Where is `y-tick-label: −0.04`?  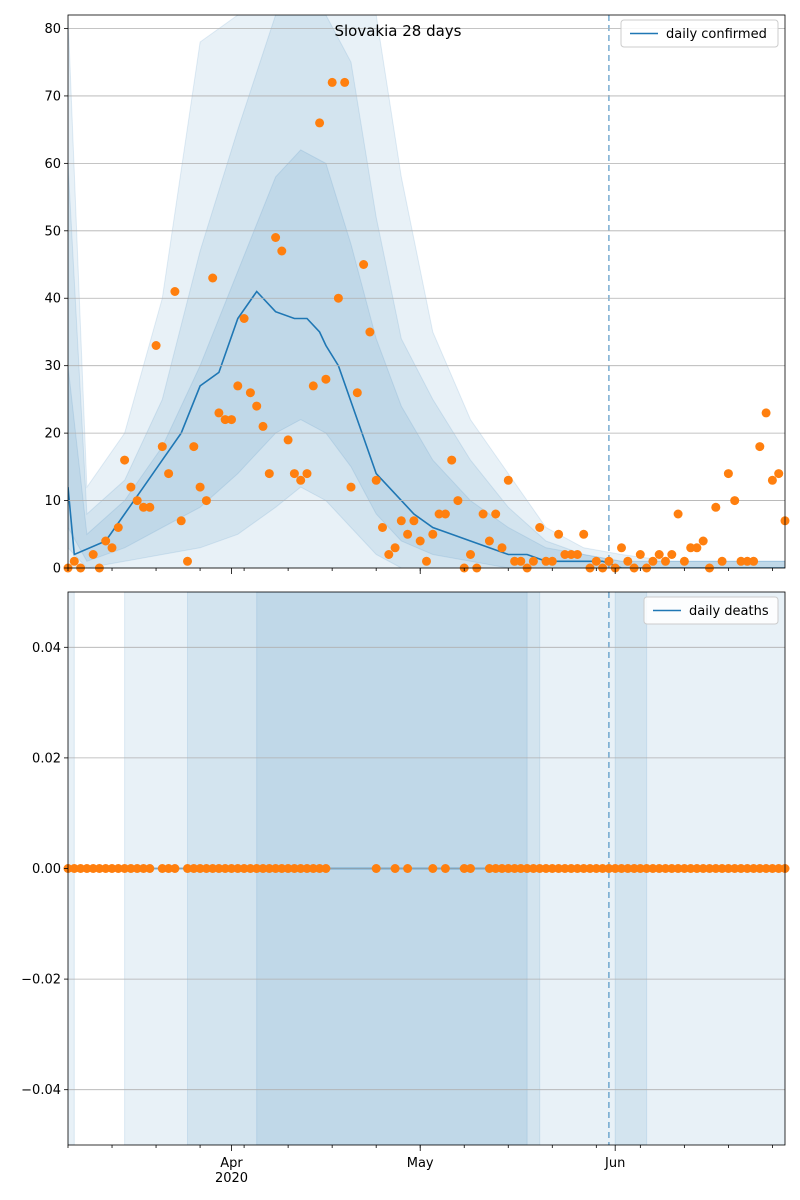 y-tick-label: −0.04 is located at coordinates (41, 1090).